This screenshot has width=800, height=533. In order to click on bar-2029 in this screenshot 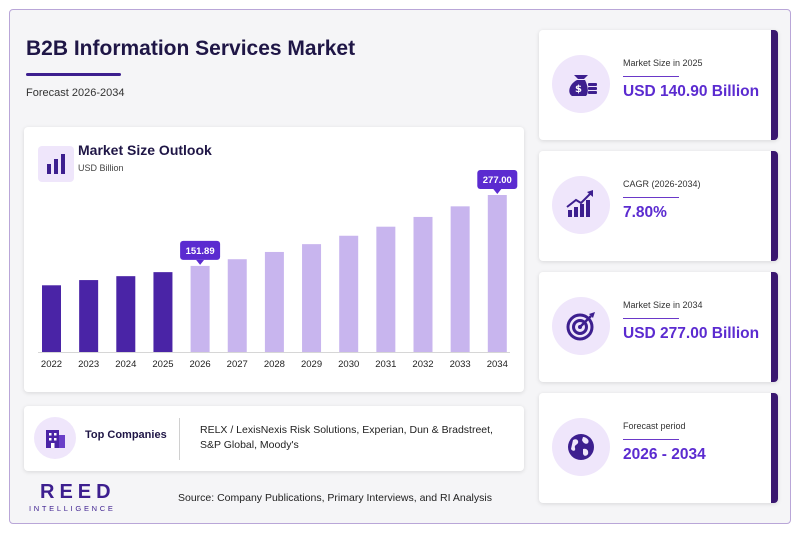, I will do `click(312, 298)`.